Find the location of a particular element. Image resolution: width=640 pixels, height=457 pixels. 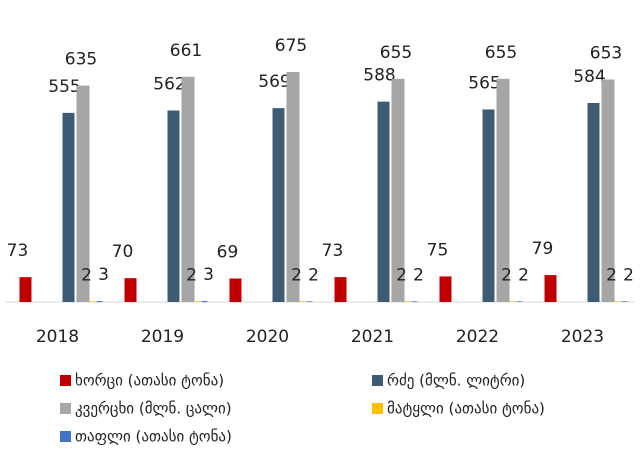

data-label: 569 is located at coordinates (274, 82).